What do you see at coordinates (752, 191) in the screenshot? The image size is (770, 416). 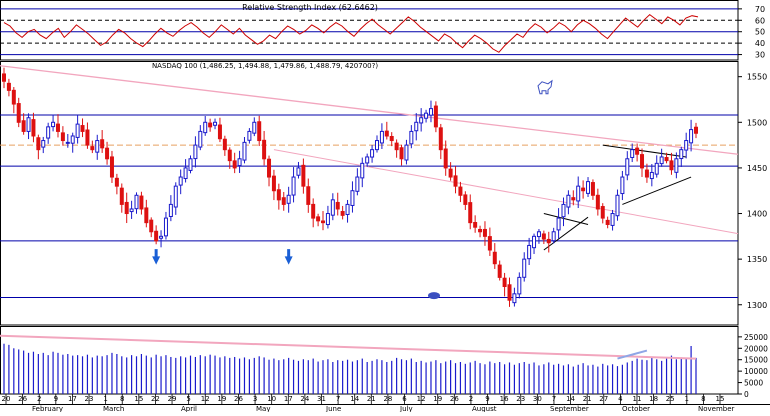 I see `price-axis: 1550 1500 1450 1400 1350 1300` at bounding box center [752, 191].